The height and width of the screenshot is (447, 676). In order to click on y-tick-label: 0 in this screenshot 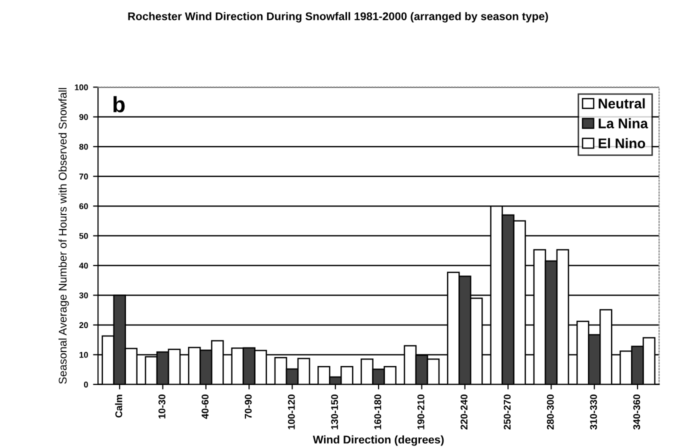, I will do `click(86, 385)`.